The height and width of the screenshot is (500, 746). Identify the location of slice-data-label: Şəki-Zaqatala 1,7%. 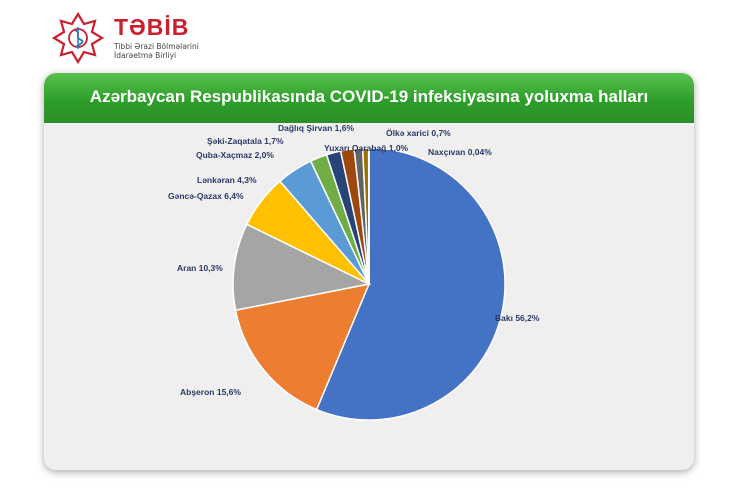
(245, 141).